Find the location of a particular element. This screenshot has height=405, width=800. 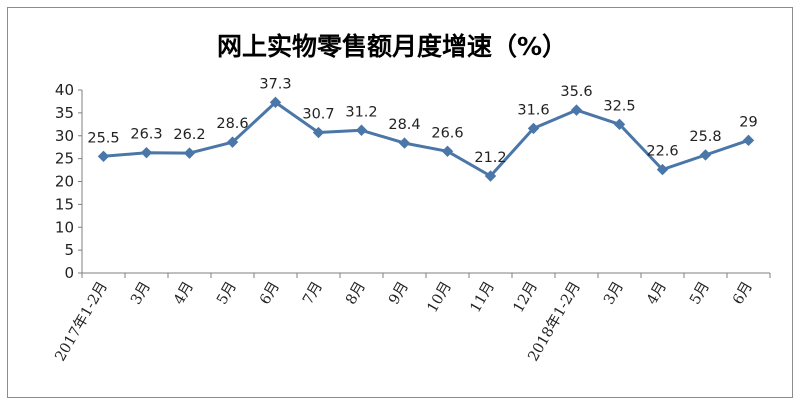

data-label: 25.5 is located at coordinates (103, 138).